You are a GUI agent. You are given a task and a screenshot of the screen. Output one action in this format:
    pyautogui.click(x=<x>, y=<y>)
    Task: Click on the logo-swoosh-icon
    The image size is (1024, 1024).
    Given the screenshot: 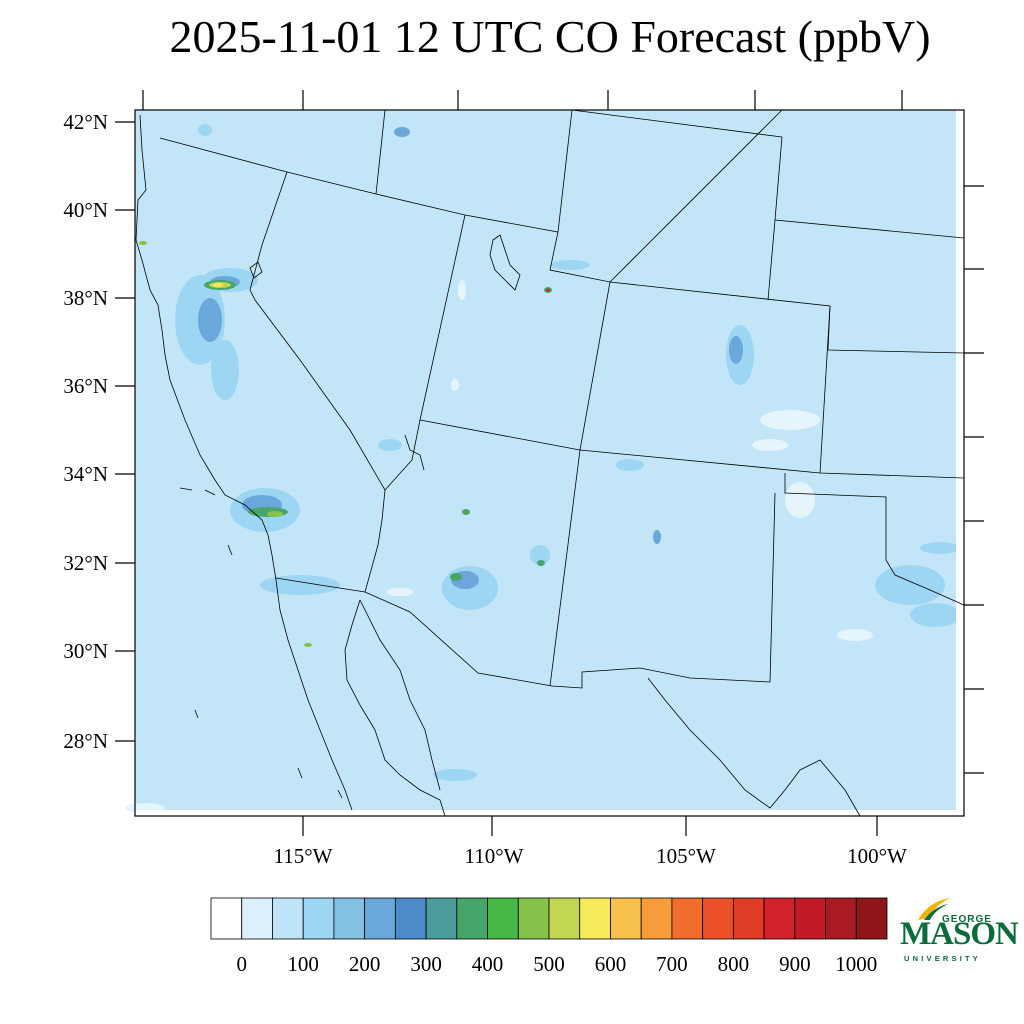 What is the action you would take?
    pyautogui.click(x=934, y=909)
    